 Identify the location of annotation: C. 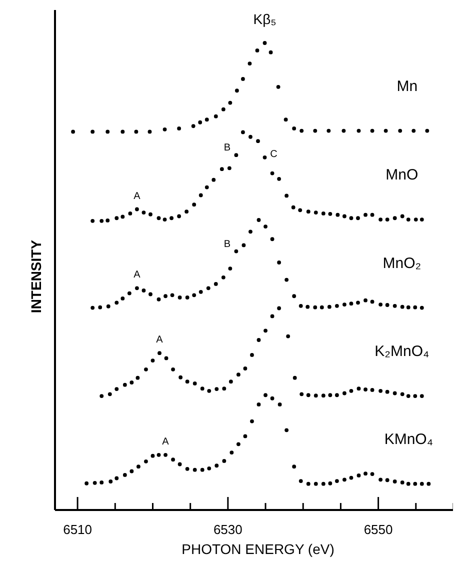
(274, 154).